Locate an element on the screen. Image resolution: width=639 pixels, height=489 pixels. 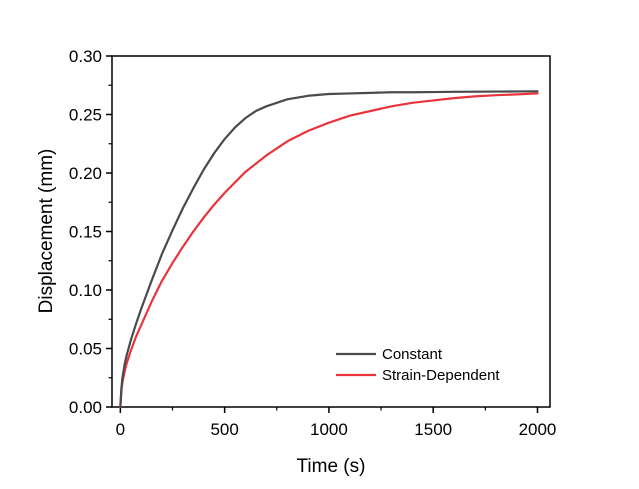
x-tick-label: 1000 is located at coordinates (329, 429).